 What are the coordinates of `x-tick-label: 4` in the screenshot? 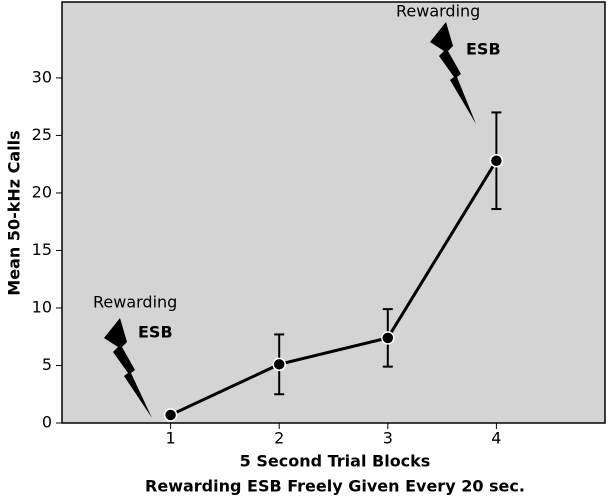 It's located at (496, 438).